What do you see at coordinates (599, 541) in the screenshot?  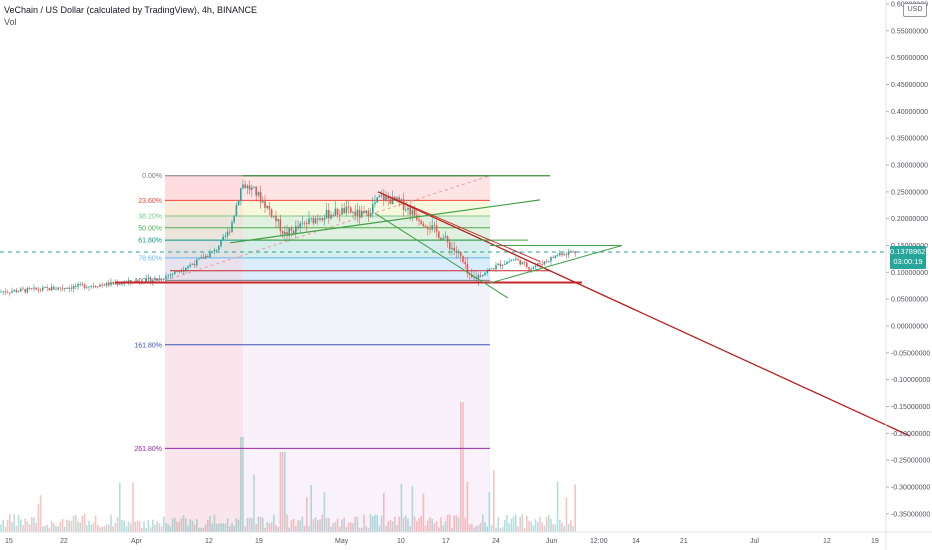 I see `x-tick-label: 12:00` at bounding box center [599, 541].